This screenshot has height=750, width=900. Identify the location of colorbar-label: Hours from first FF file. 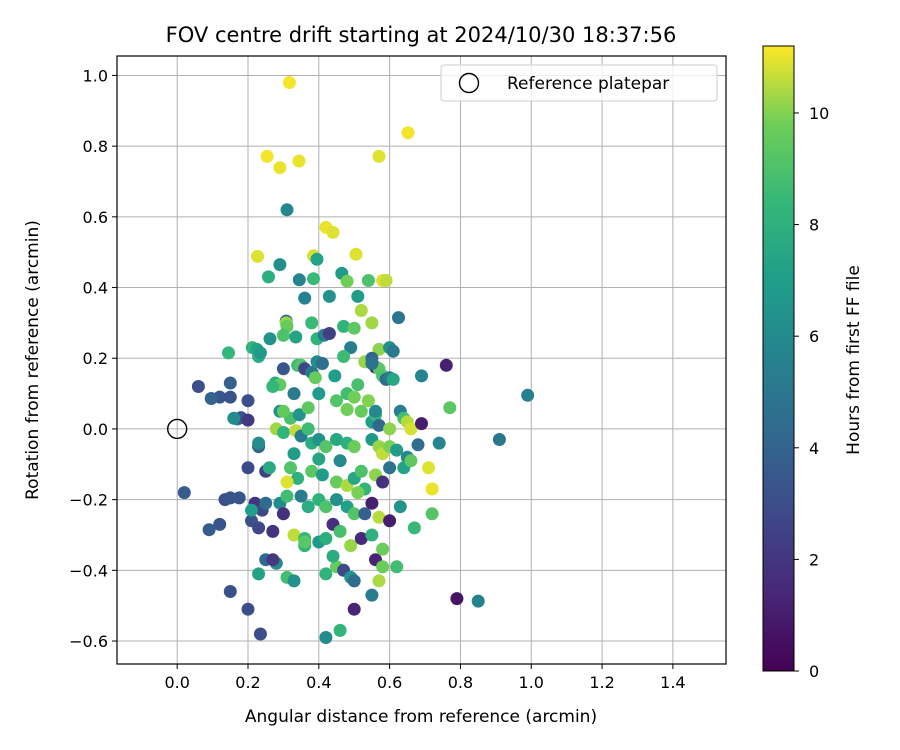
(854, 360).